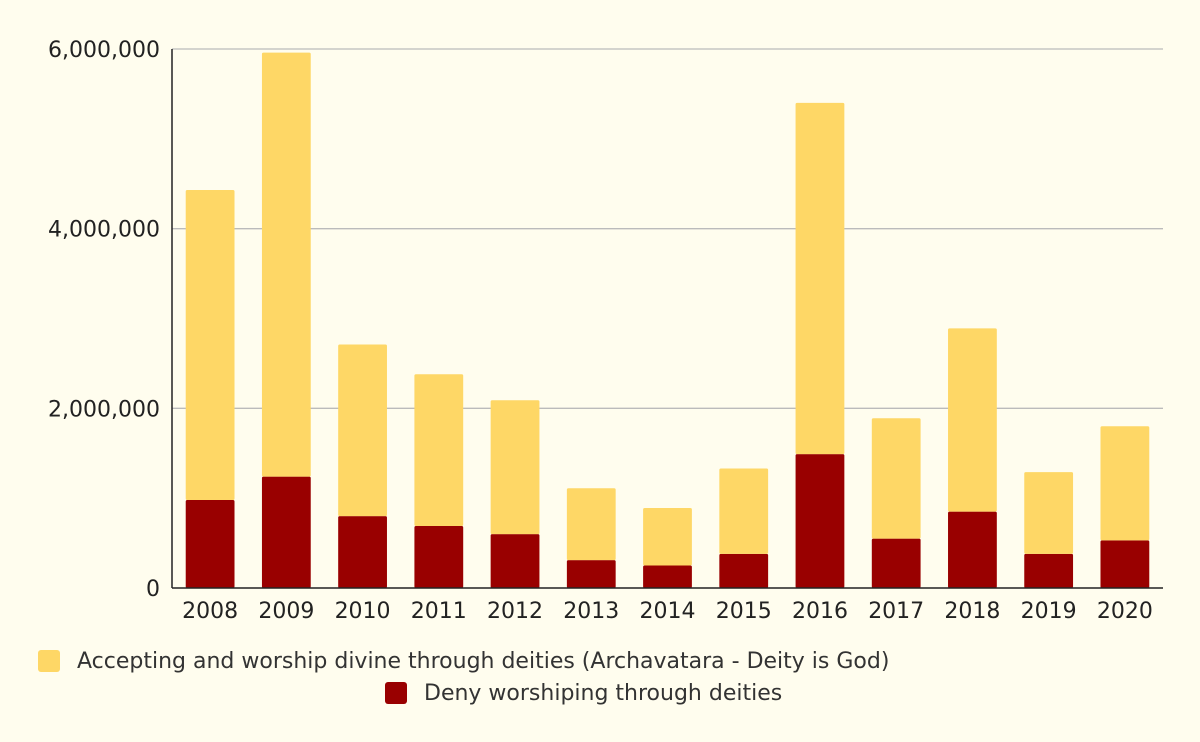 This screenshot has width=1200, height=742. I want to click on x-tick-label: 2014, so click(668, 611).